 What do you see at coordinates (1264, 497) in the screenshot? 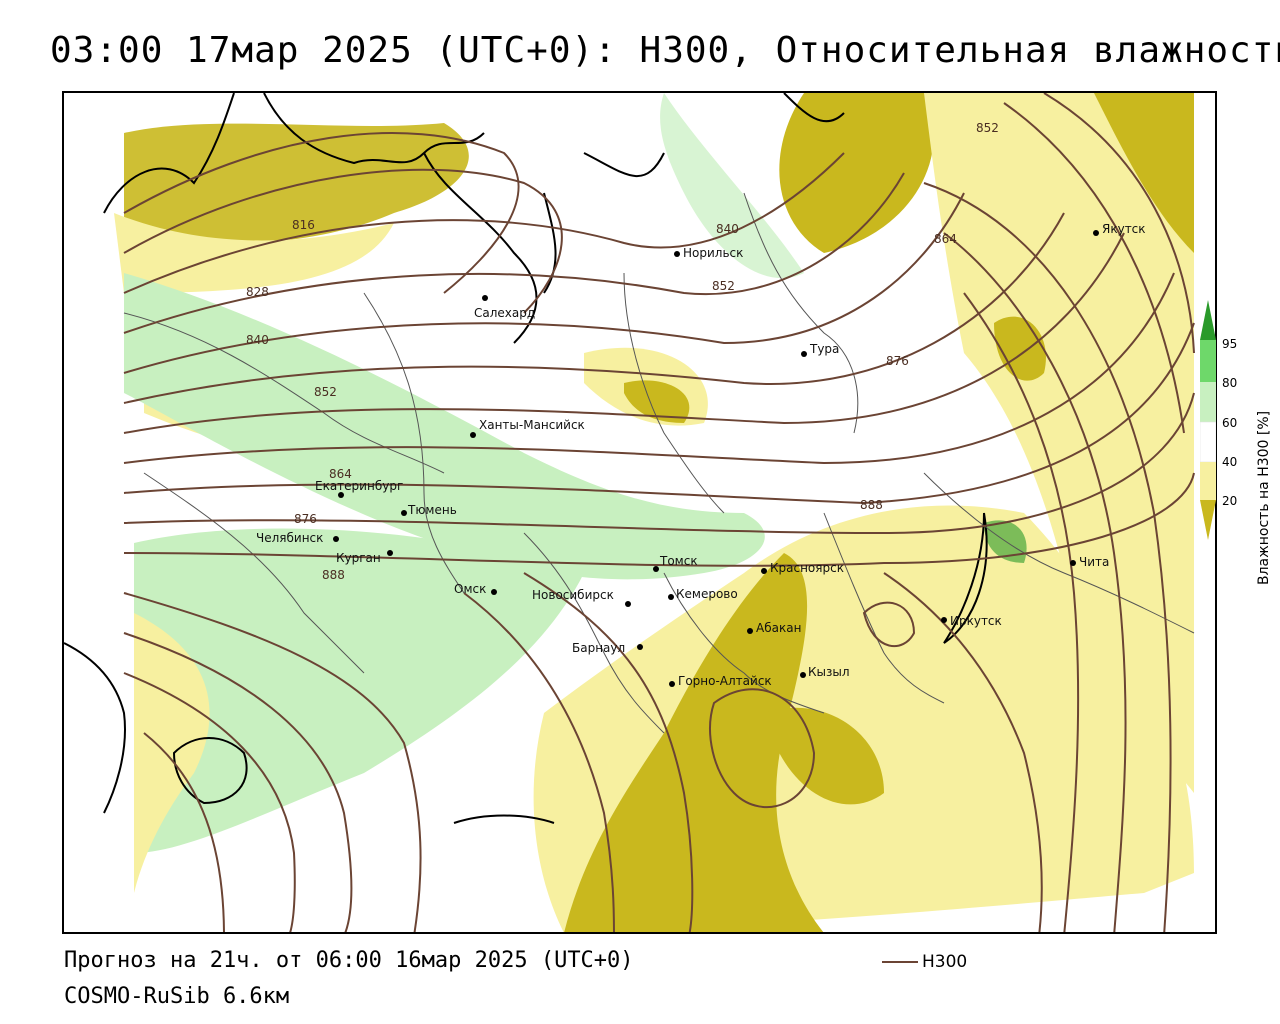
I see `colorbar-title: Влажность на H300 [%]` at bounding box center [1264, 497].